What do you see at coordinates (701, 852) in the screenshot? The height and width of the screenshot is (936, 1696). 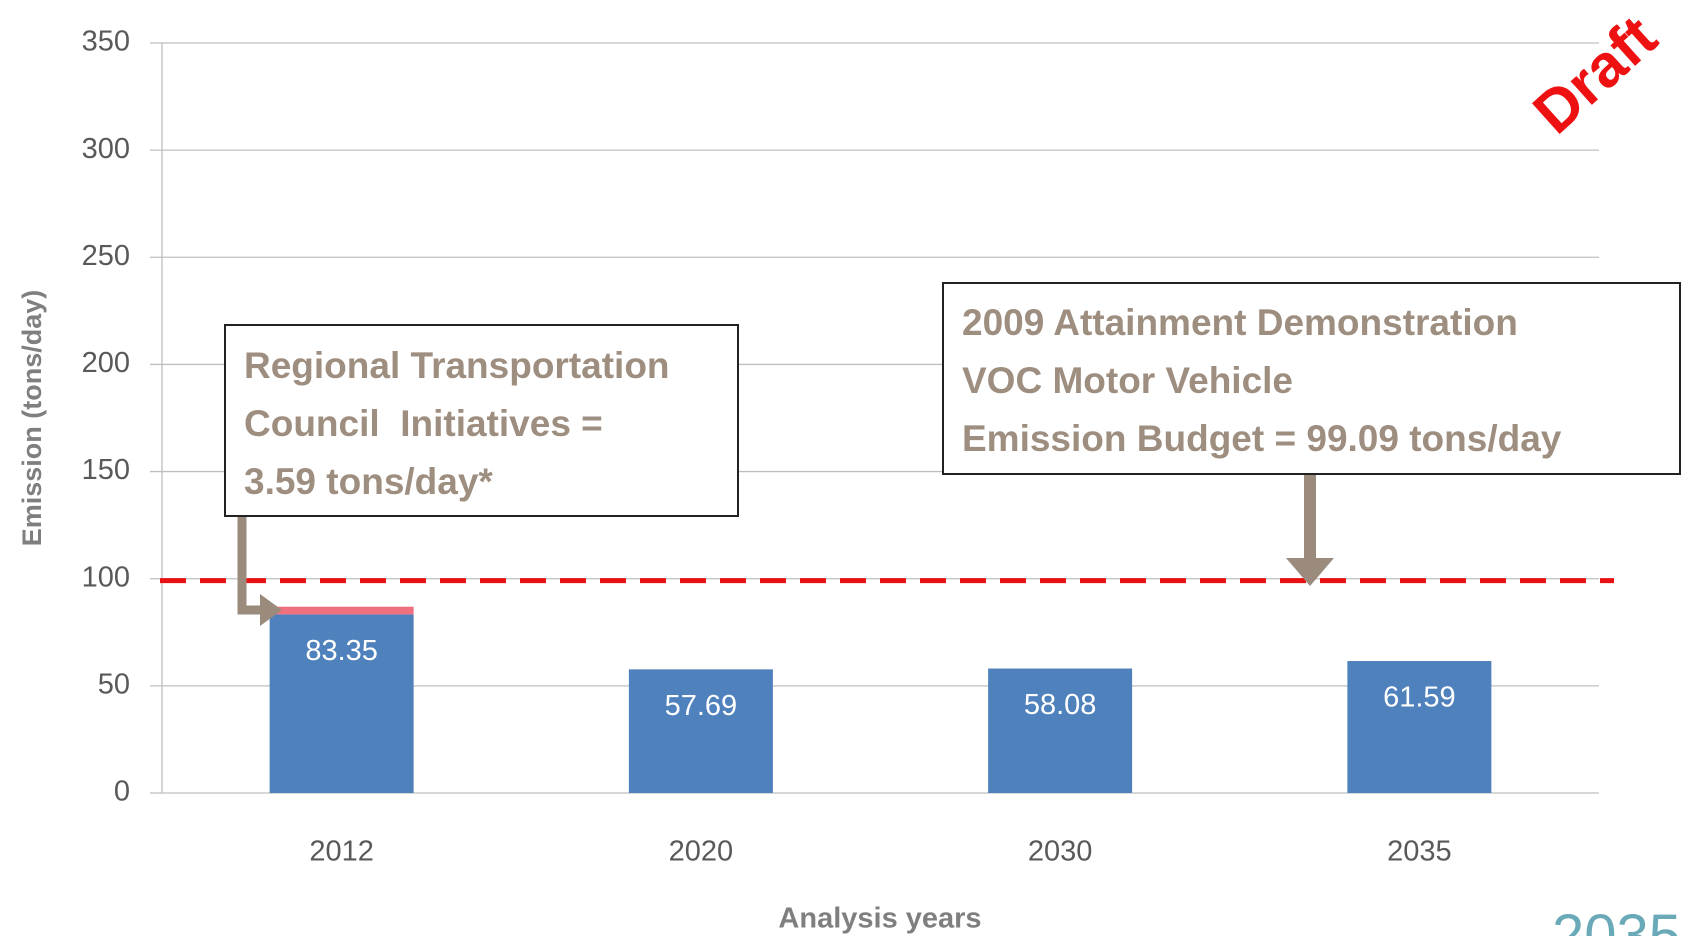 I see `x-tick-label: 2020` at bounding box center [701, 852].